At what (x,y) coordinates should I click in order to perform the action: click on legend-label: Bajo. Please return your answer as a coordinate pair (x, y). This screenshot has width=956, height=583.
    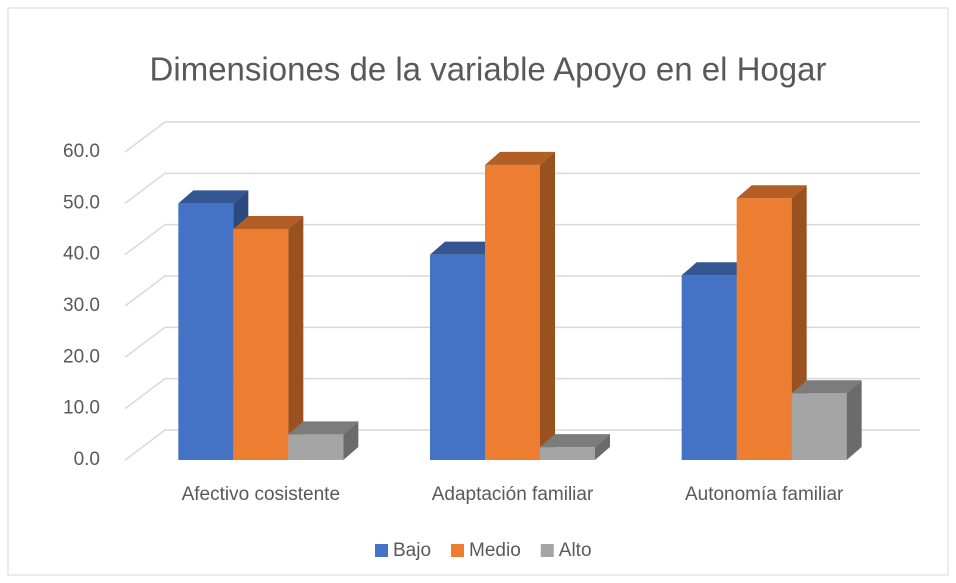
    Looking at the image, I should click on (412, 550).